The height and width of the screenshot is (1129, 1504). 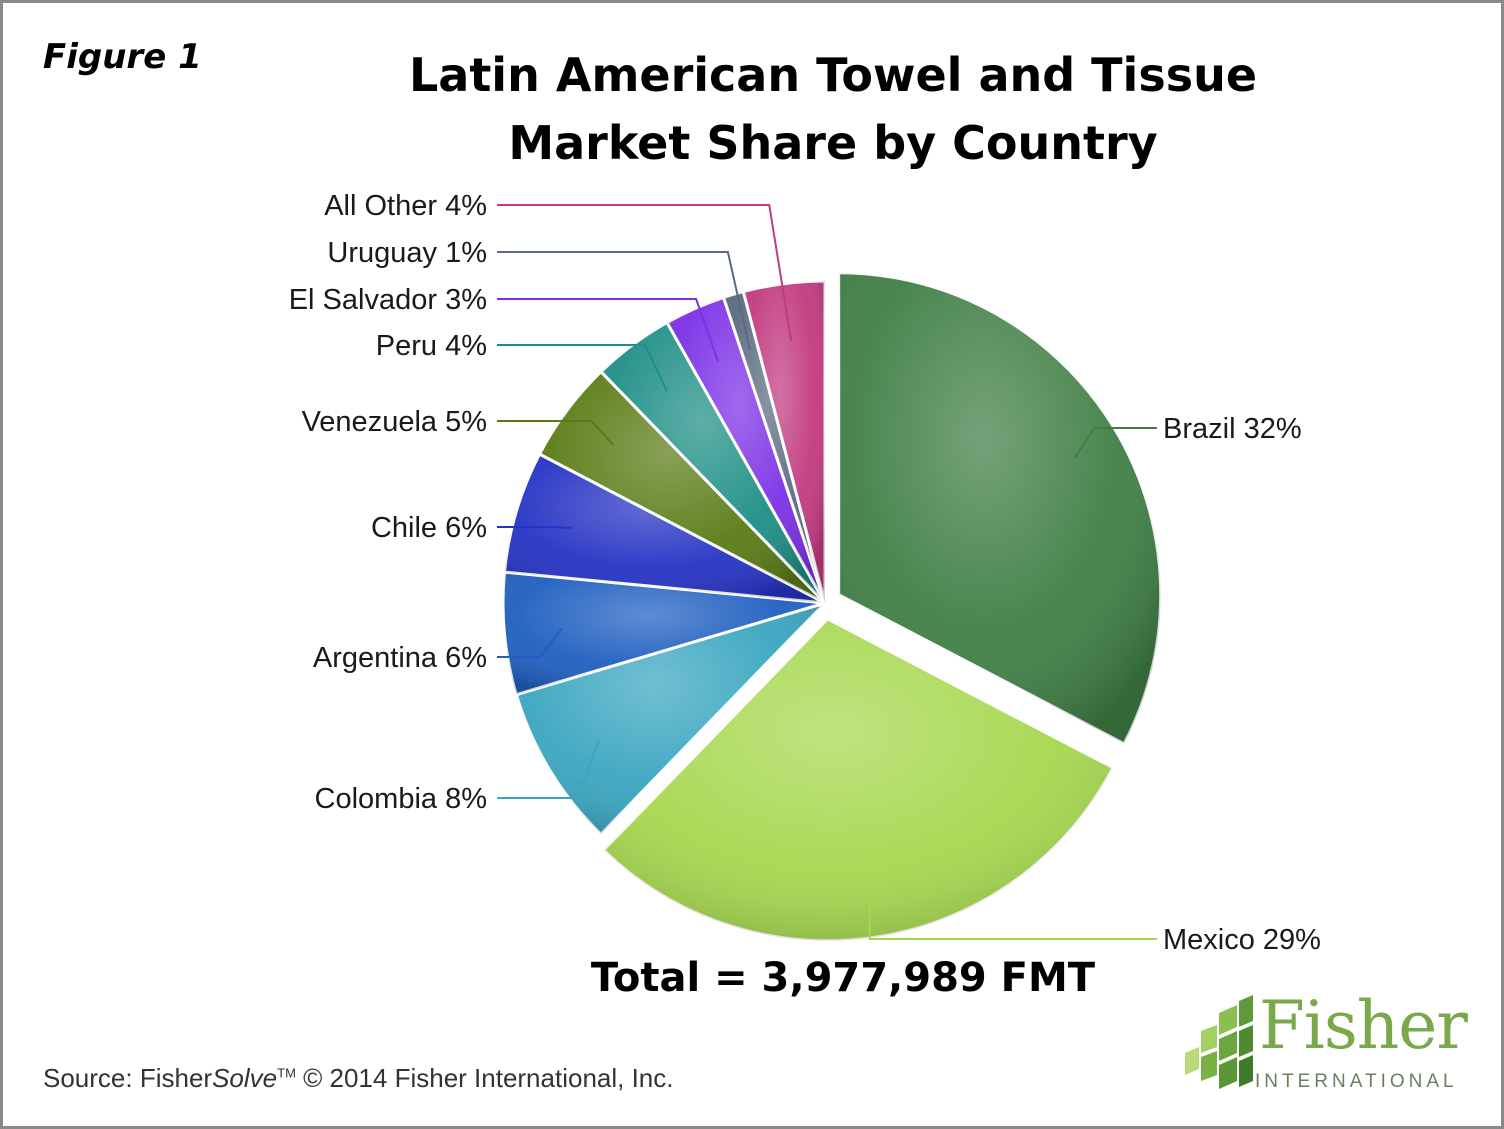 I want to click on slice-shine-el-salvador, so click(x=745, y=450).